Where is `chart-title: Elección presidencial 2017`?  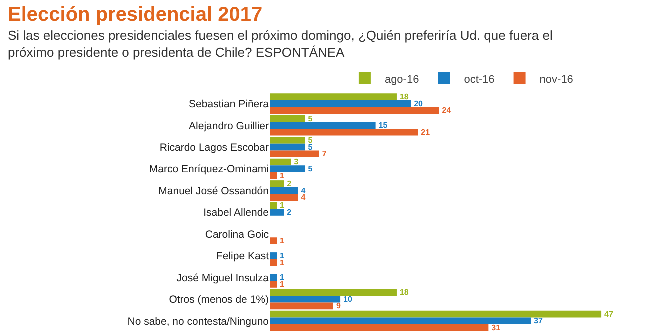
chart-title: Elección presidencial 2017 is located at coordinates (136, 15).